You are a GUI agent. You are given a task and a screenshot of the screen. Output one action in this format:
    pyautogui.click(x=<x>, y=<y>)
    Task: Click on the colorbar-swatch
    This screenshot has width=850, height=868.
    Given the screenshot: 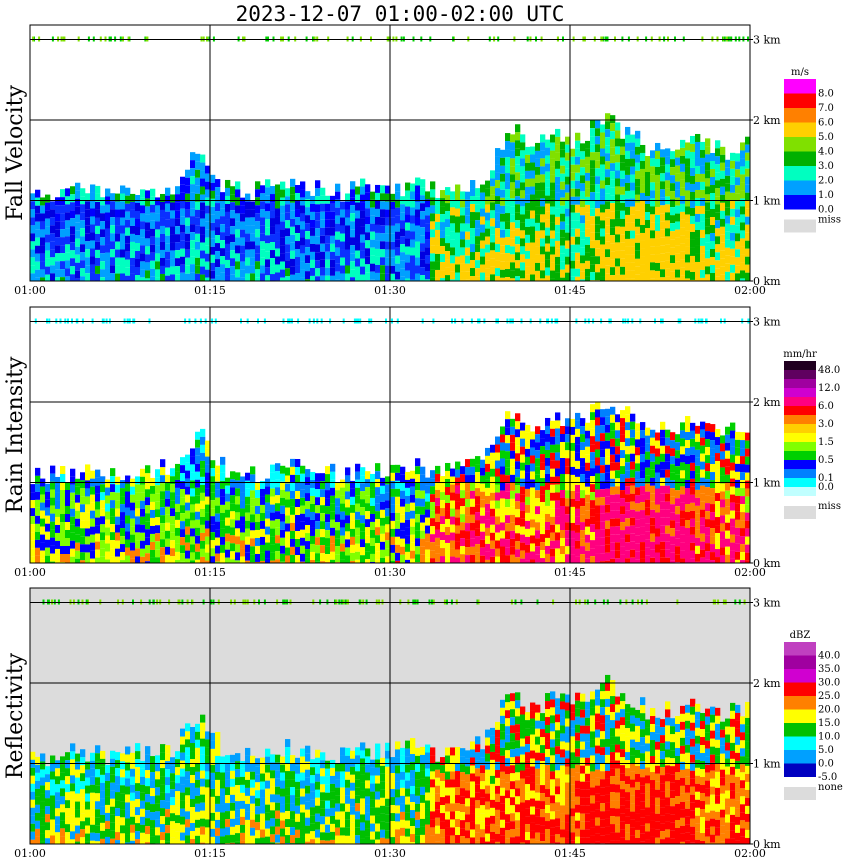 What is the action you would take?
    pyautogui.click(x=800, y=187)
    